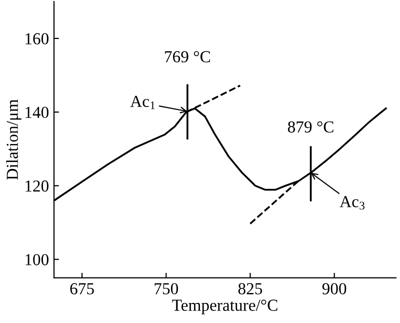 The width and height of the screenshot is (400, 323). Describe the element at coordinates (37, 112) in the screenshot. I see `y-tick-label: 140` at that location.